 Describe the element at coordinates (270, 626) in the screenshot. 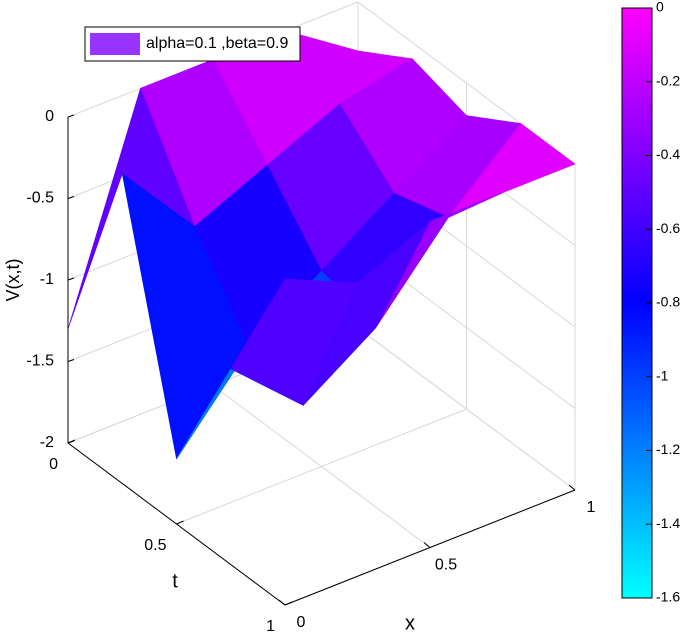

I see `y-tick-label: 1` at that location.